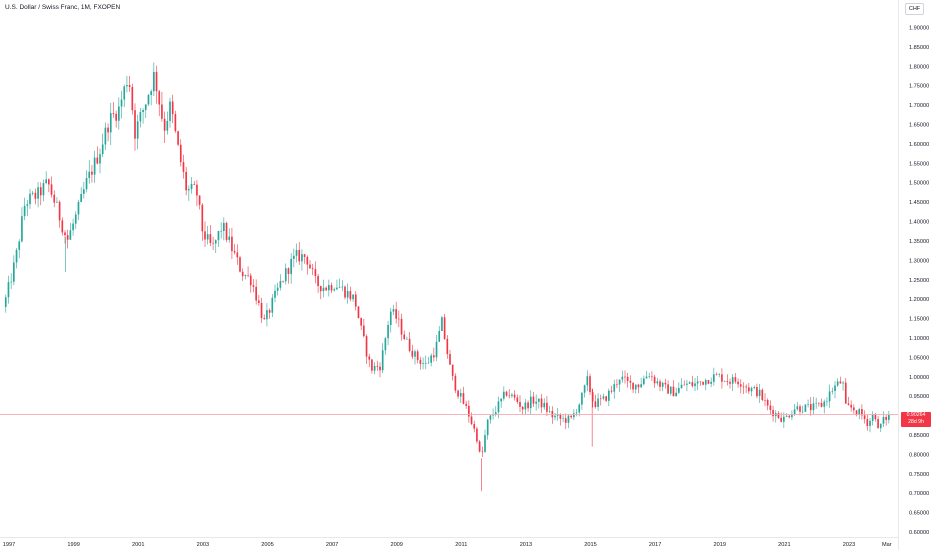 This screenshot has width=932, height=550. What do you see at coordinates (916, 422) in the screenshot?
I see `bar-countdown: 28d 9h` at bounding box center [916, 422].